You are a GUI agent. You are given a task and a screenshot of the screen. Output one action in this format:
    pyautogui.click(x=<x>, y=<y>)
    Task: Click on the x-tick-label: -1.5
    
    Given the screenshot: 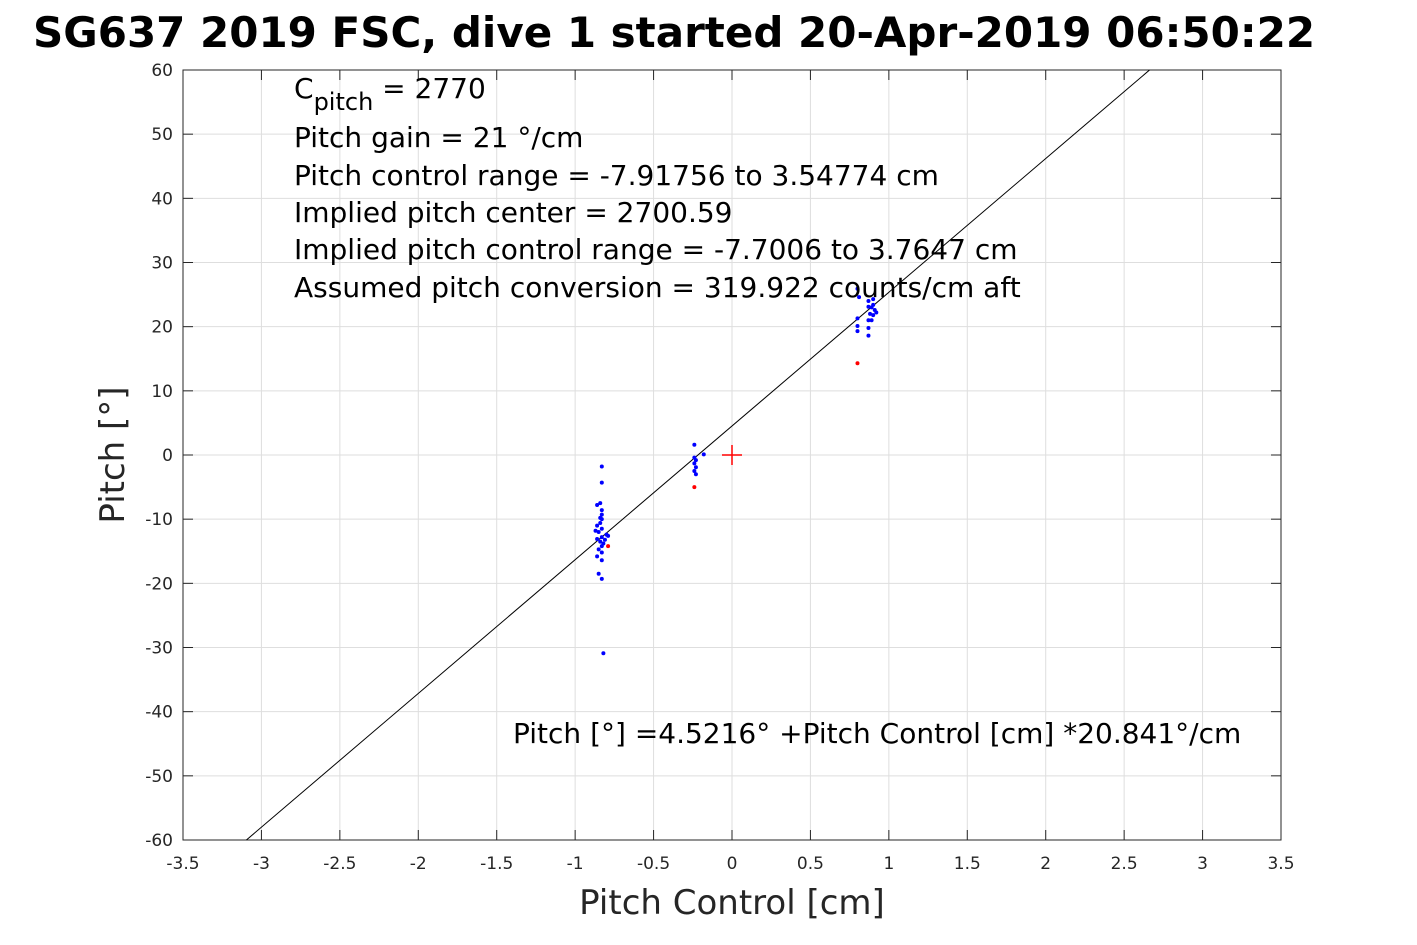 What is the action you would take?
    pyautogui.click(x=496, y=864)
    